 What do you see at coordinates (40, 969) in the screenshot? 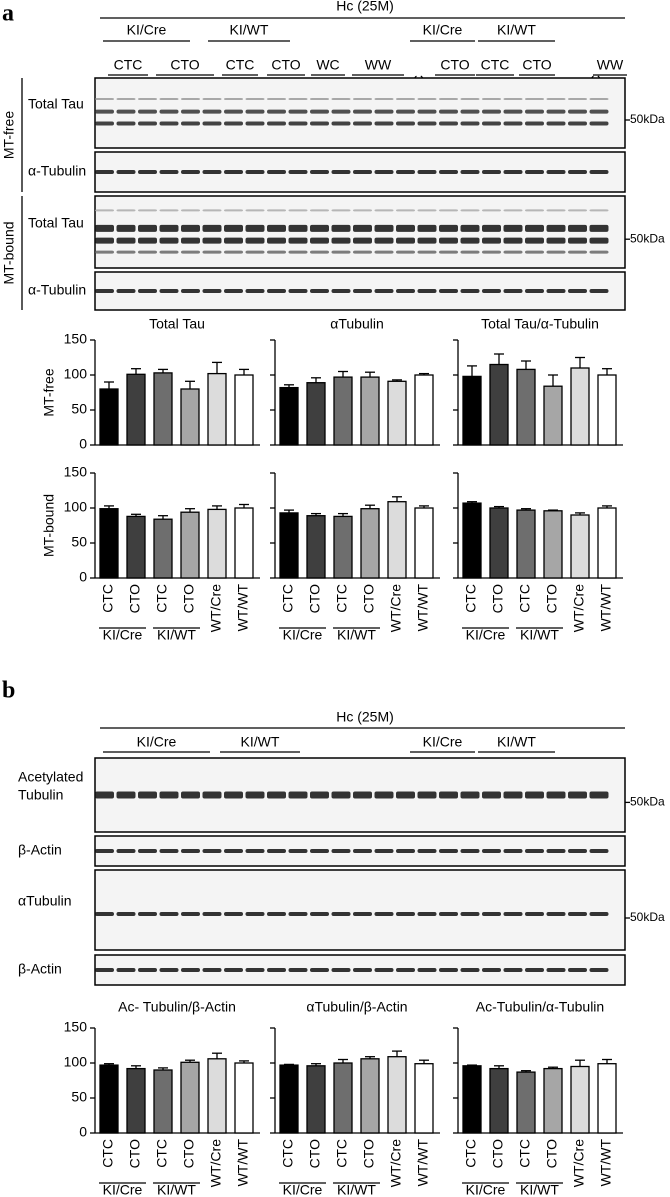
I see `blot-label: β-Actin` at bounding box center [40, 969].